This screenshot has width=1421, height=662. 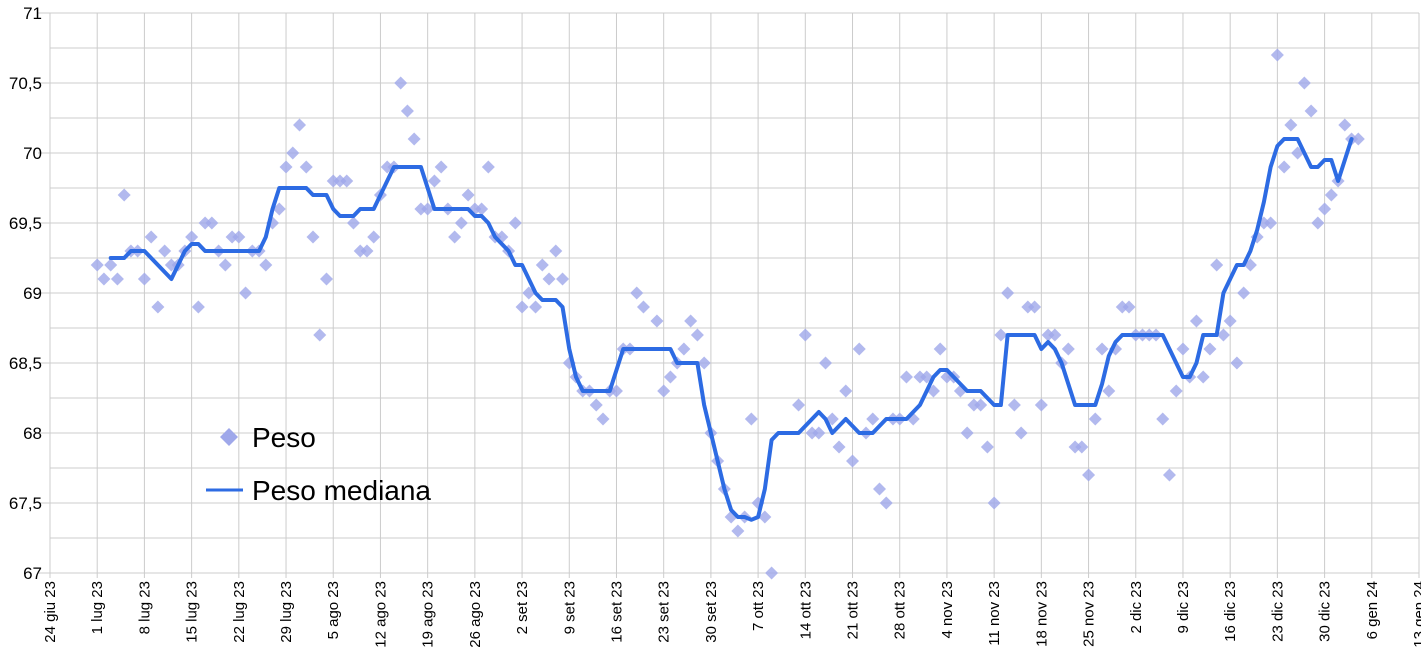 What do you see at coordinates (284, 437) in the screenshot?
I see `legend-peso-label: Peso` at bounding box center [284, 437].